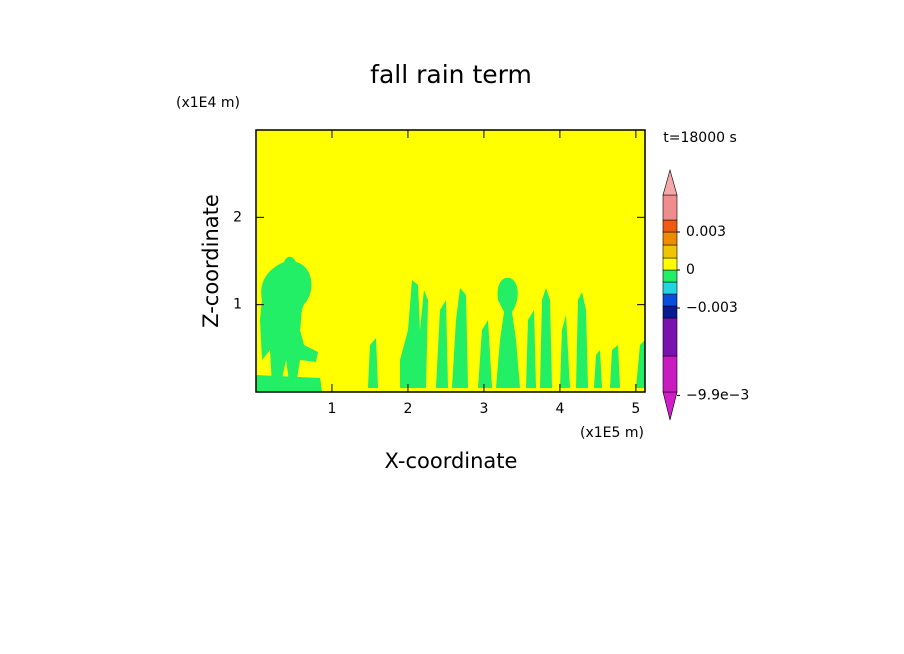 The width and height of the screenshot is (904, 654). Describe the element at coordinates (237, 217) in the screenshot. I see `y-tick-label: 2` at that location.